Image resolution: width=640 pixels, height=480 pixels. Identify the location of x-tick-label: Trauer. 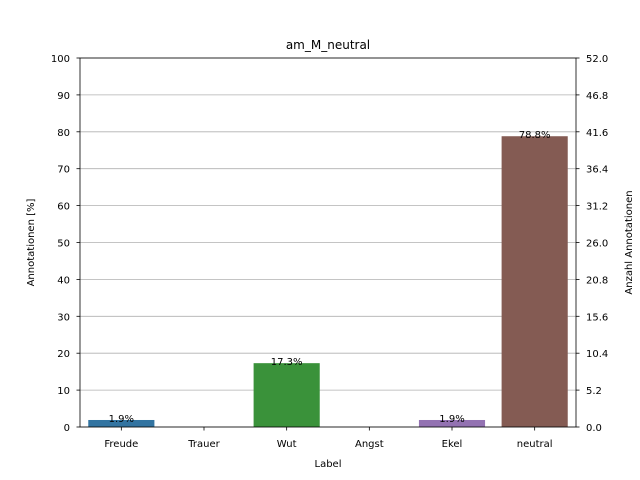
(203, 444).